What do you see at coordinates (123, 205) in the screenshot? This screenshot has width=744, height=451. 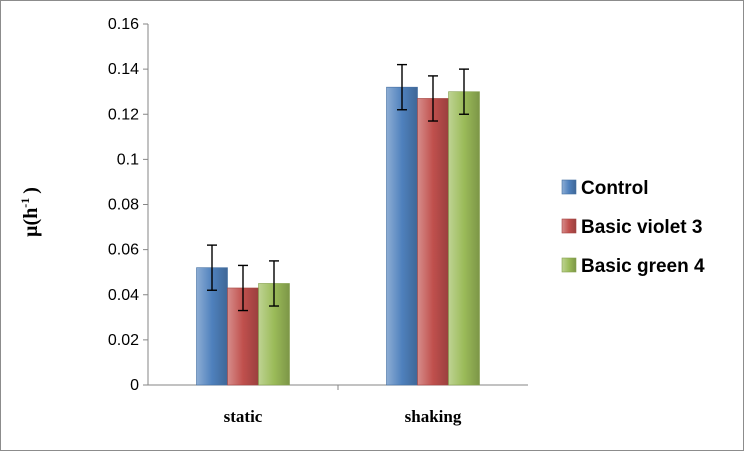 I see `y-tick-label: 0.08` at bounding box center [123, 205].